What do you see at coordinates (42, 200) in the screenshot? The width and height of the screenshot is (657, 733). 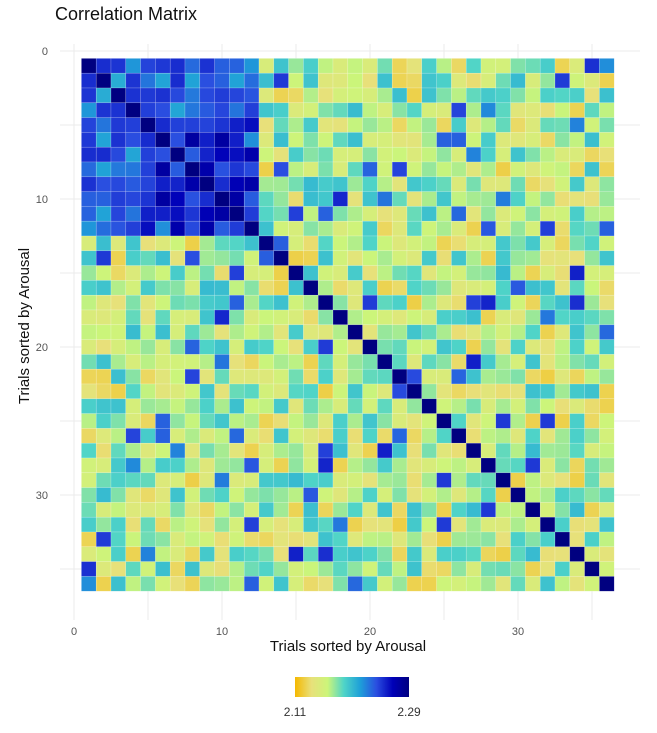 I see `y-tick-label: 10` at bounding box center [42, 200].